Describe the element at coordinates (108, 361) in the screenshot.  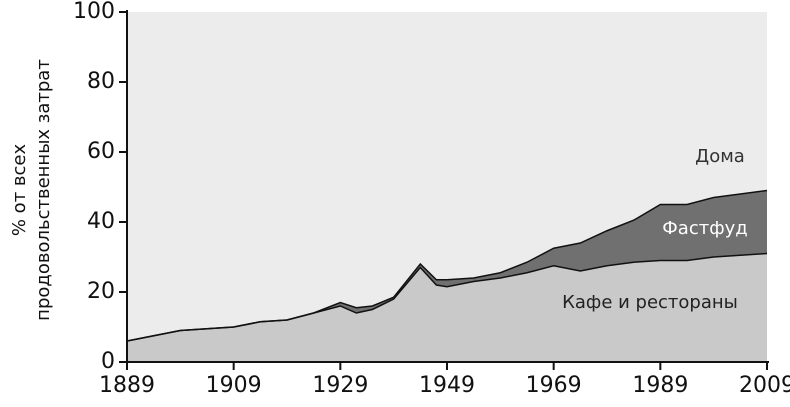
I see `y-tick-label: 0` at that location.